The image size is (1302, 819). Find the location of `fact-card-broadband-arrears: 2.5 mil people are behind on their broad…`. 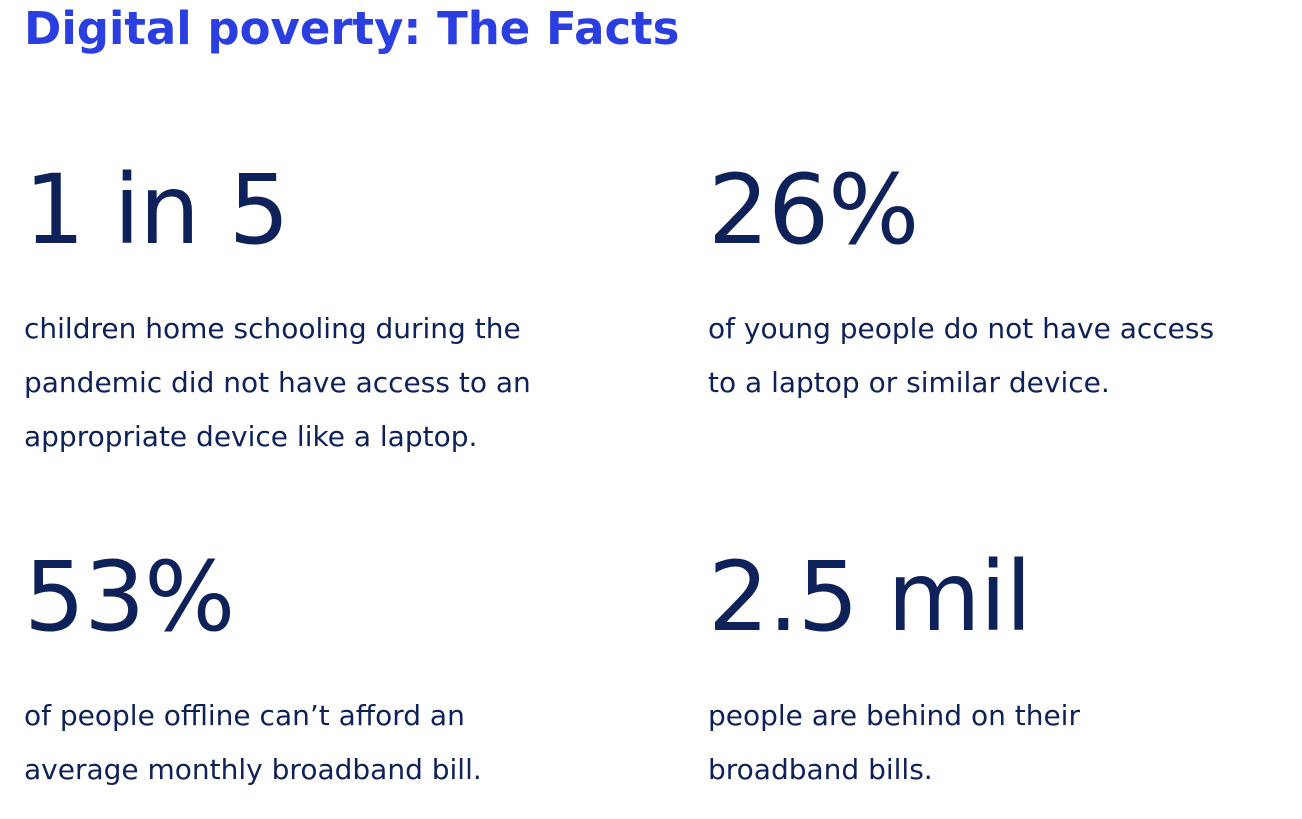

fact-card-broadband-arrears: 2.5 mil people are behind on their broad… is located at coordinates (1005, 667).